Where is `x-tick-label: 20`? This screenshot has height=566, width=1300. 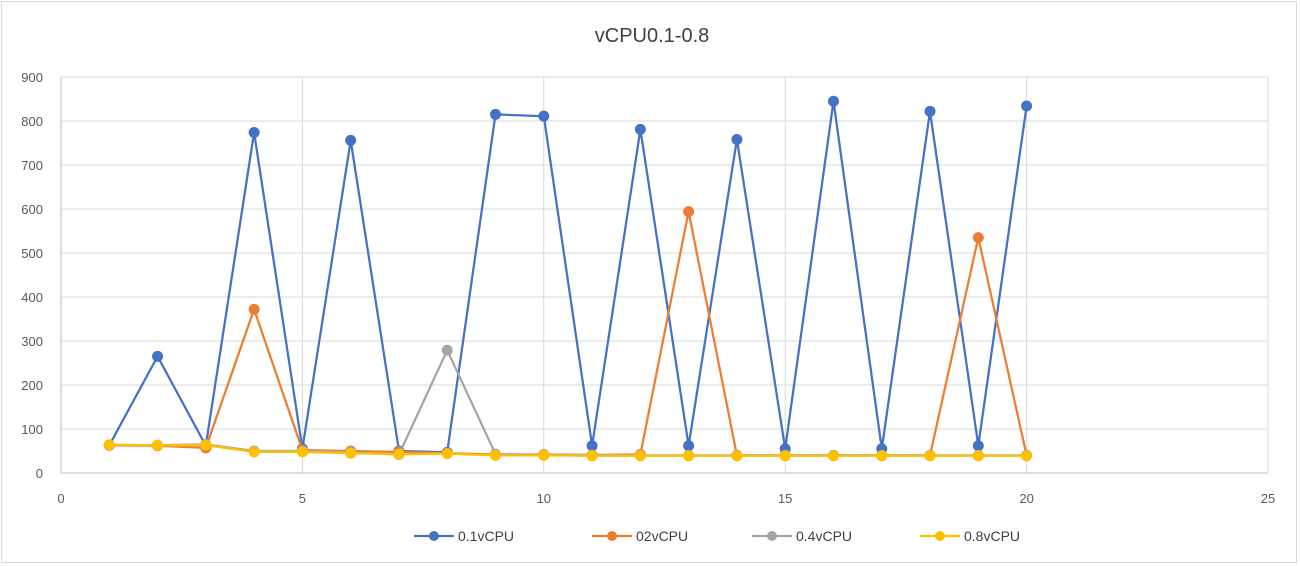 x-tick-label: 20 is located at coordinates (1026, 498).